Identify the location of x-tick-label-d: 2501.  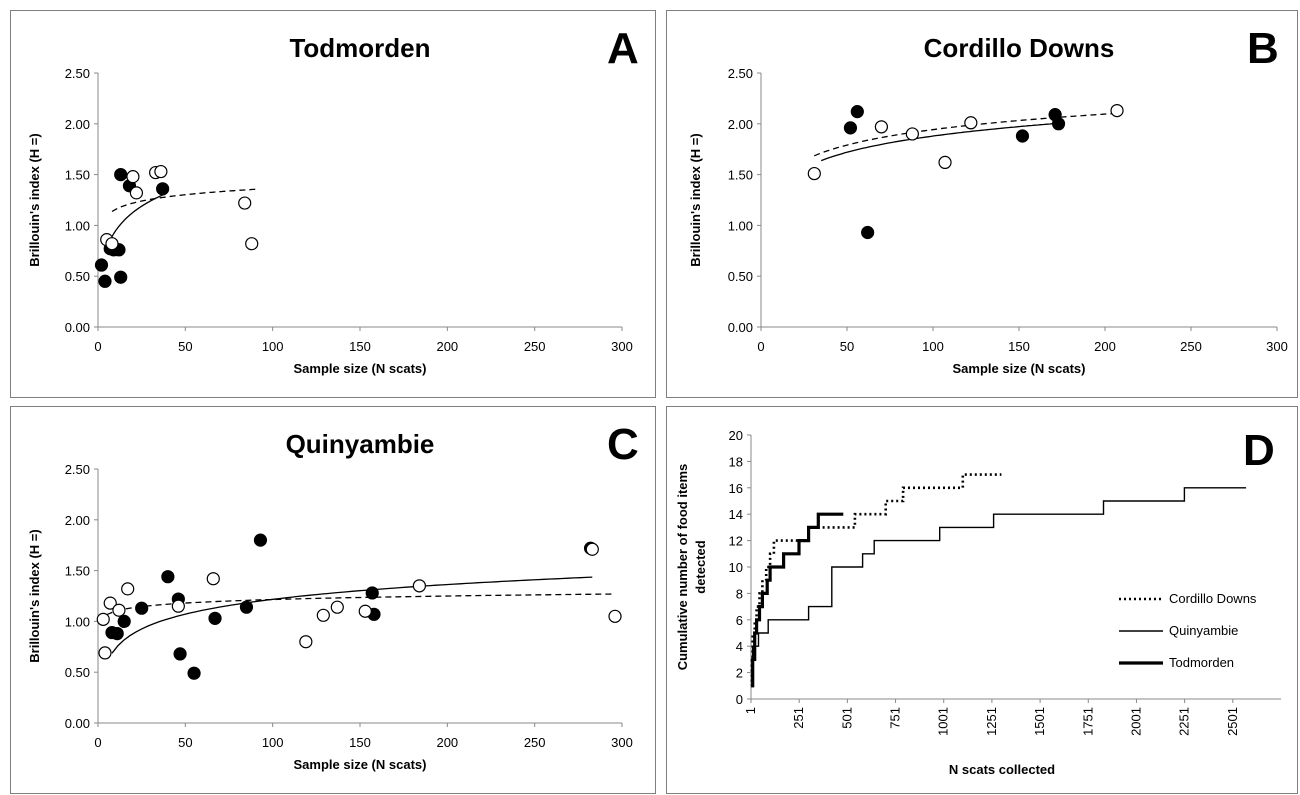
(1232, 721).